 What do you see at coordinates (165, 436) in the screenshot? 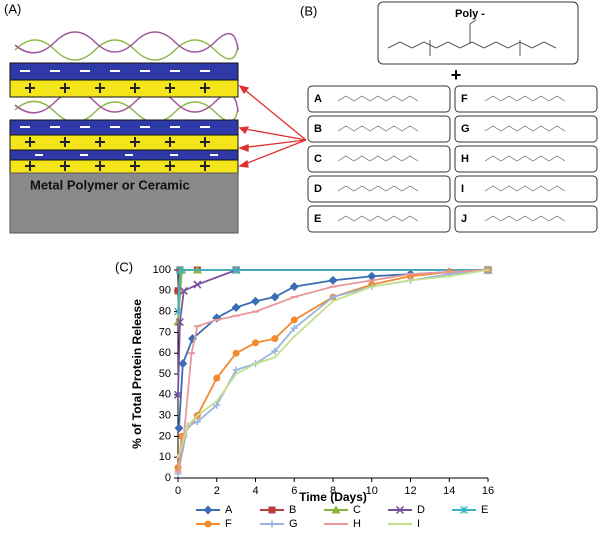
I see `y-tick-label: 20` at bounding box center [165, 436].